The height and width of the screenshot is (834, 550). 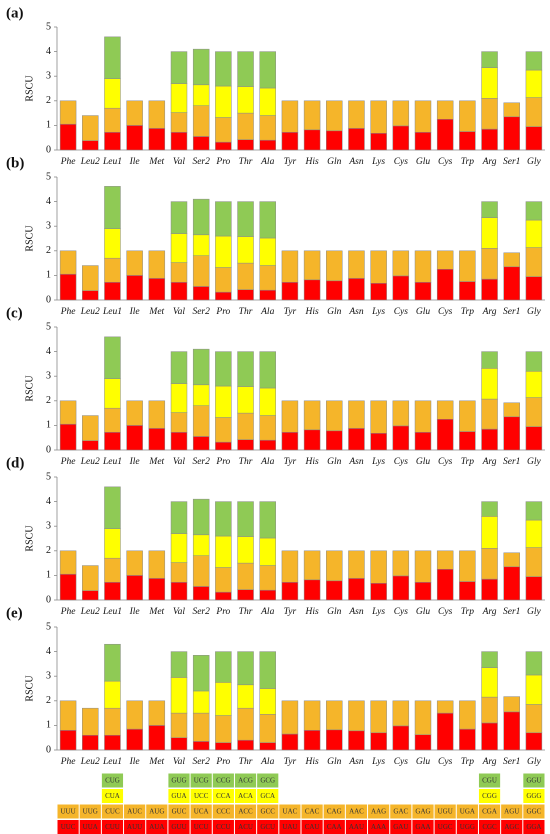 What do you see at coordinates (134, 812) in the screenshot?
I see `codon-label: AUC` at bounding box center [134, 812].